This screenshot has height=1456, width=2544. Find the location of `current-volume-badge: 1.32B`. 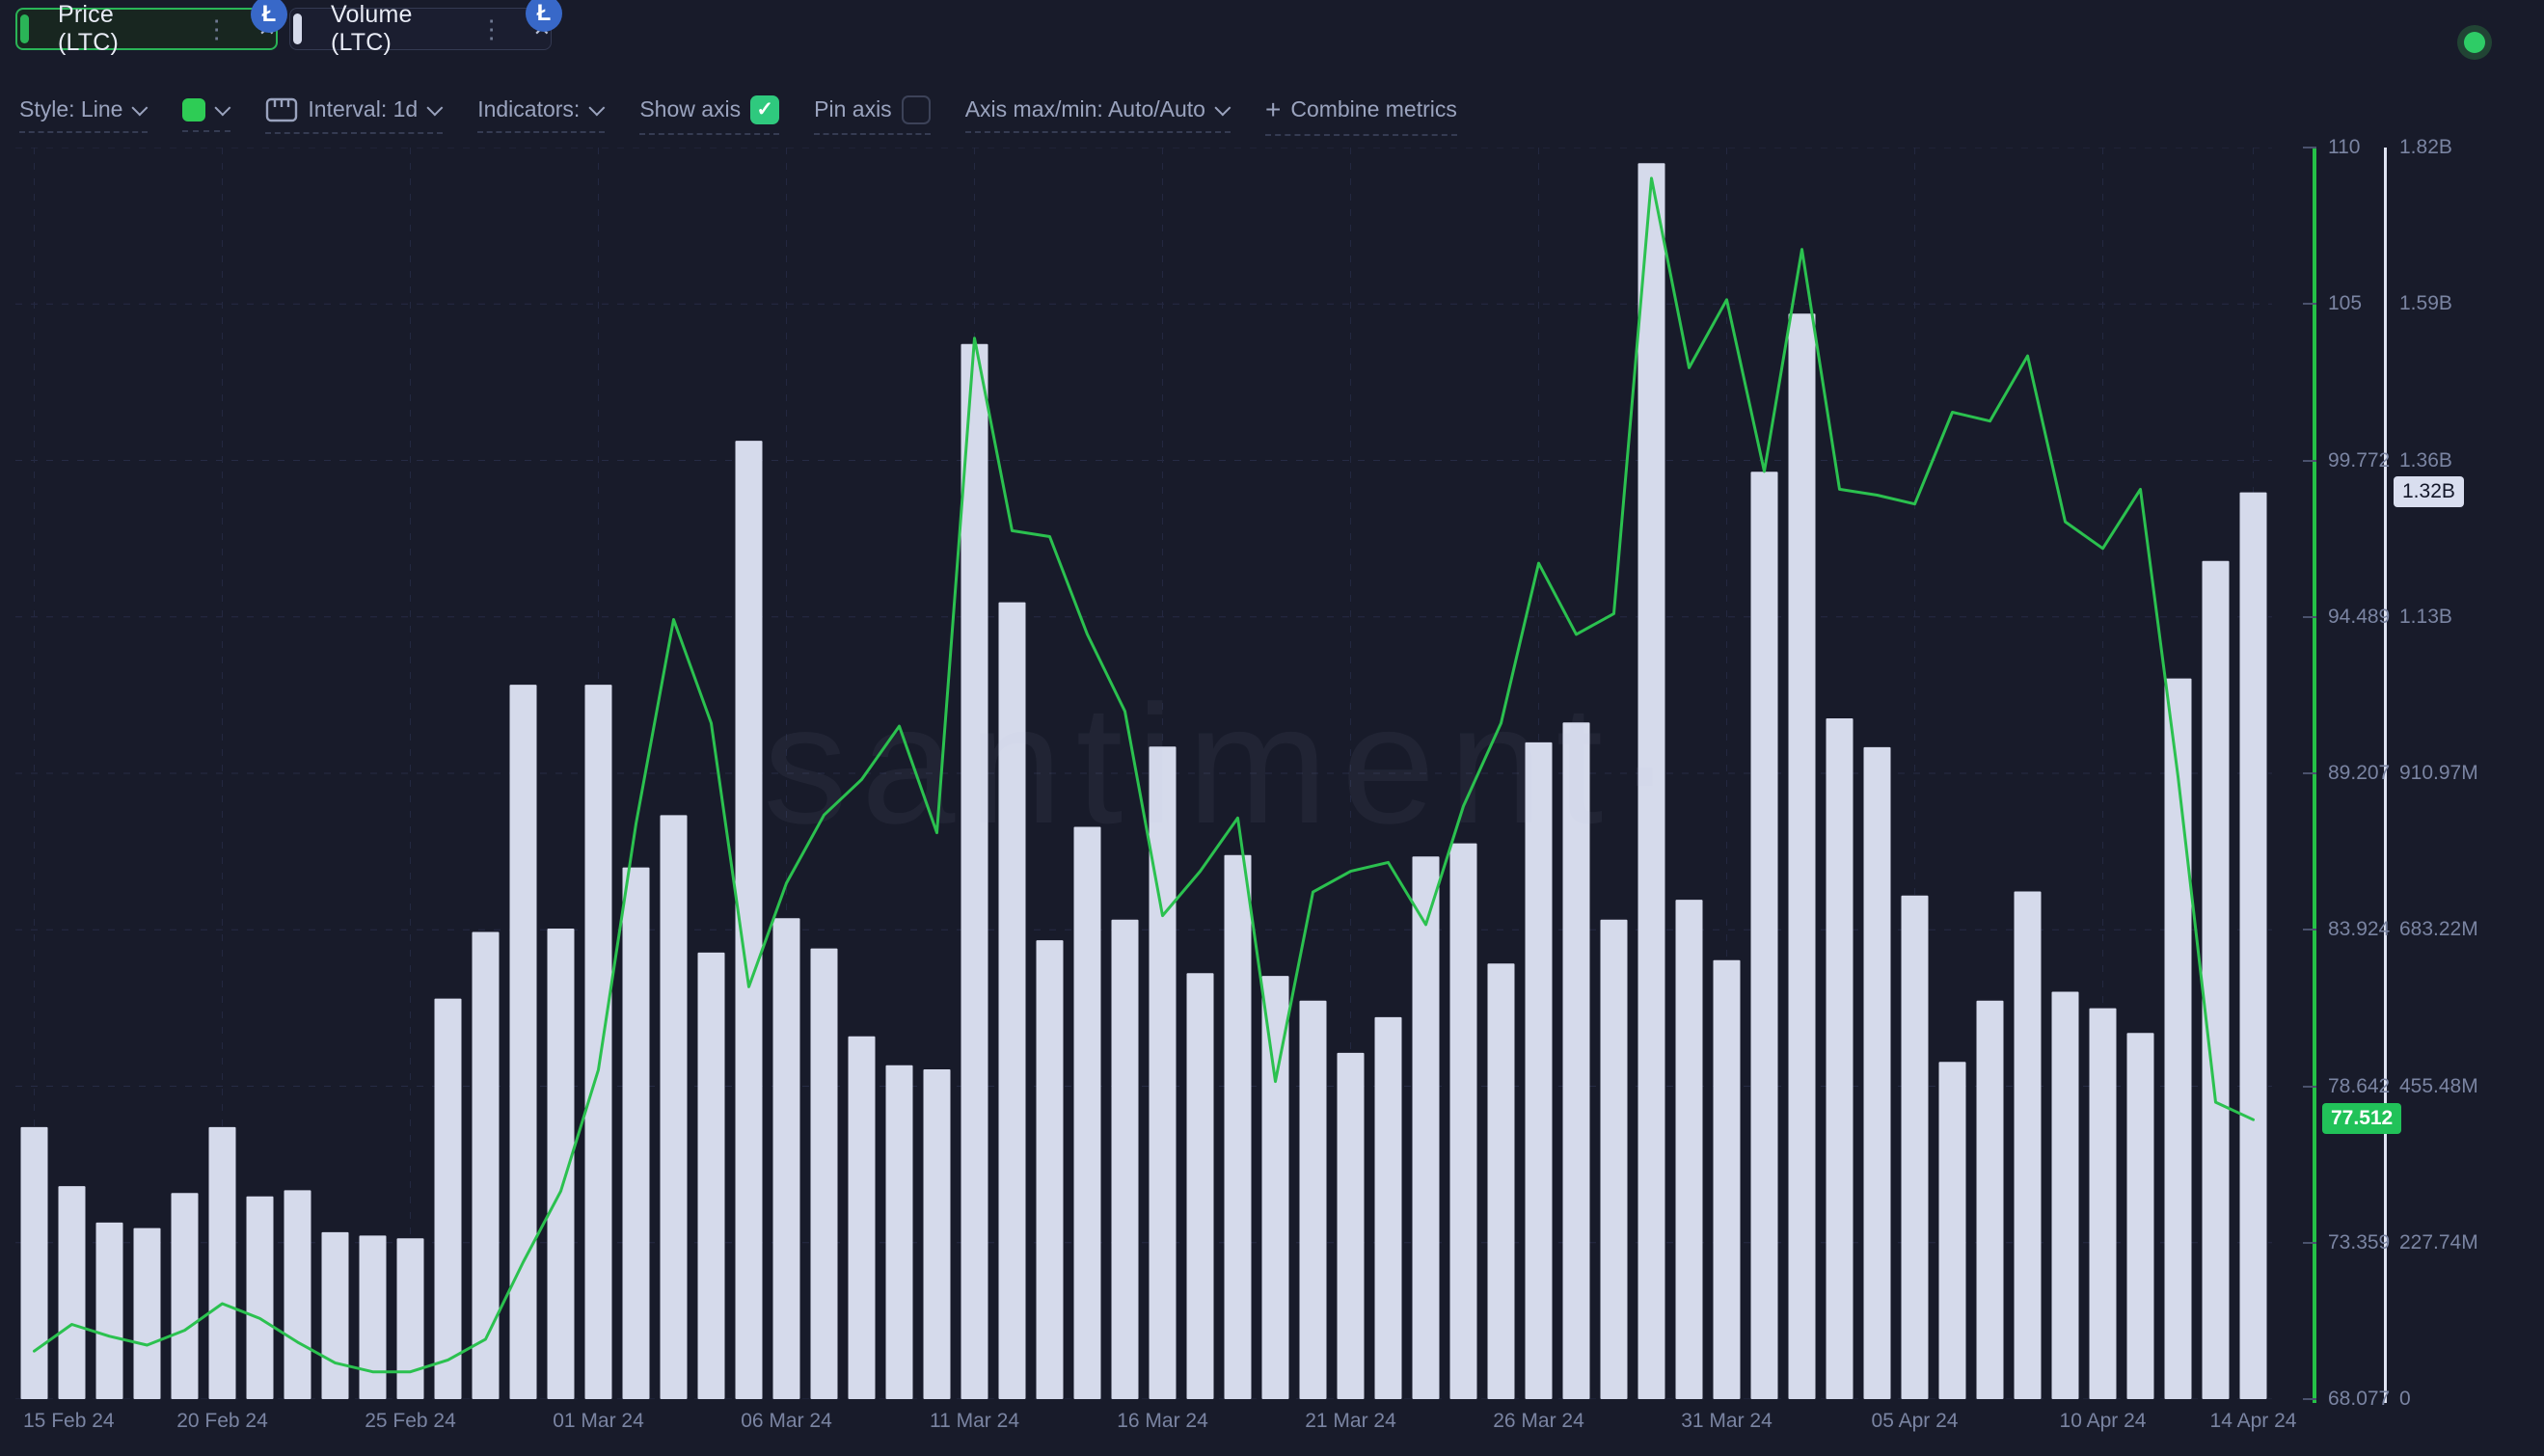

current-volume-badge: 1.32B is located at coordinates (2429, 491).